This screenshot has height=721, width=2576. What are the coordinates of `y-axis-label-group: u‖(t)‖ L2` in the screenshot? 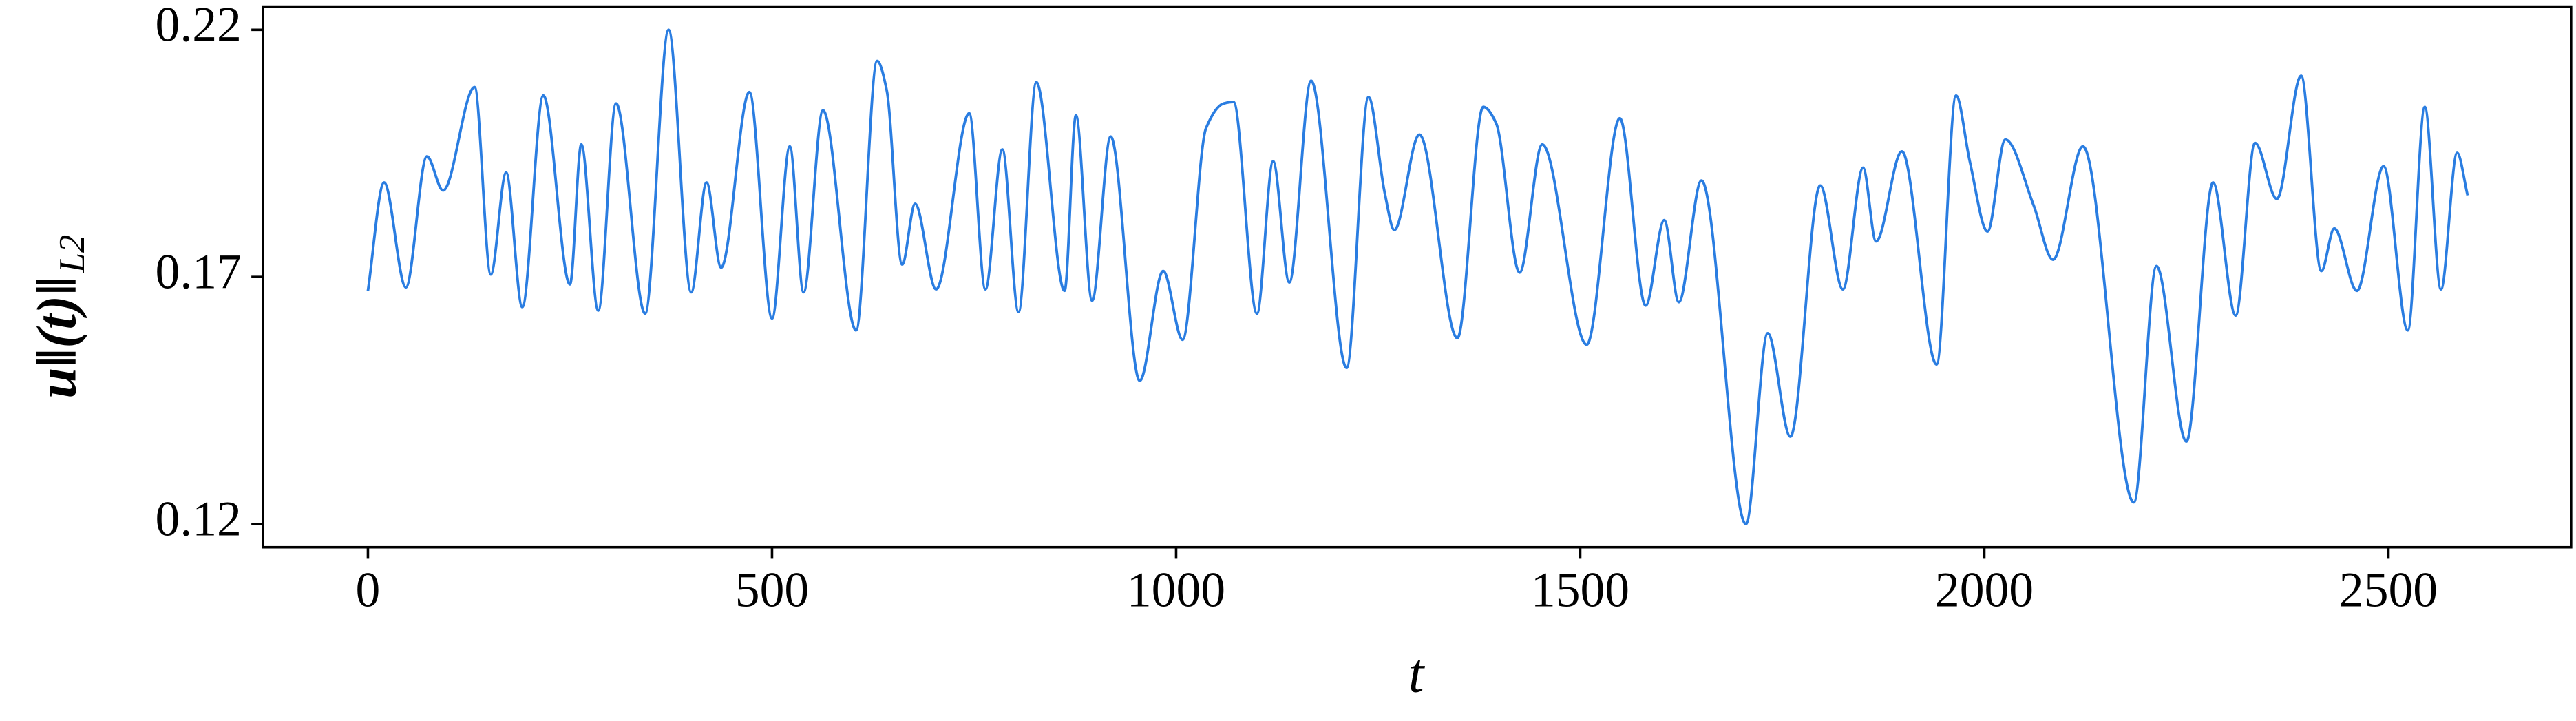 It's located at (59, 317).